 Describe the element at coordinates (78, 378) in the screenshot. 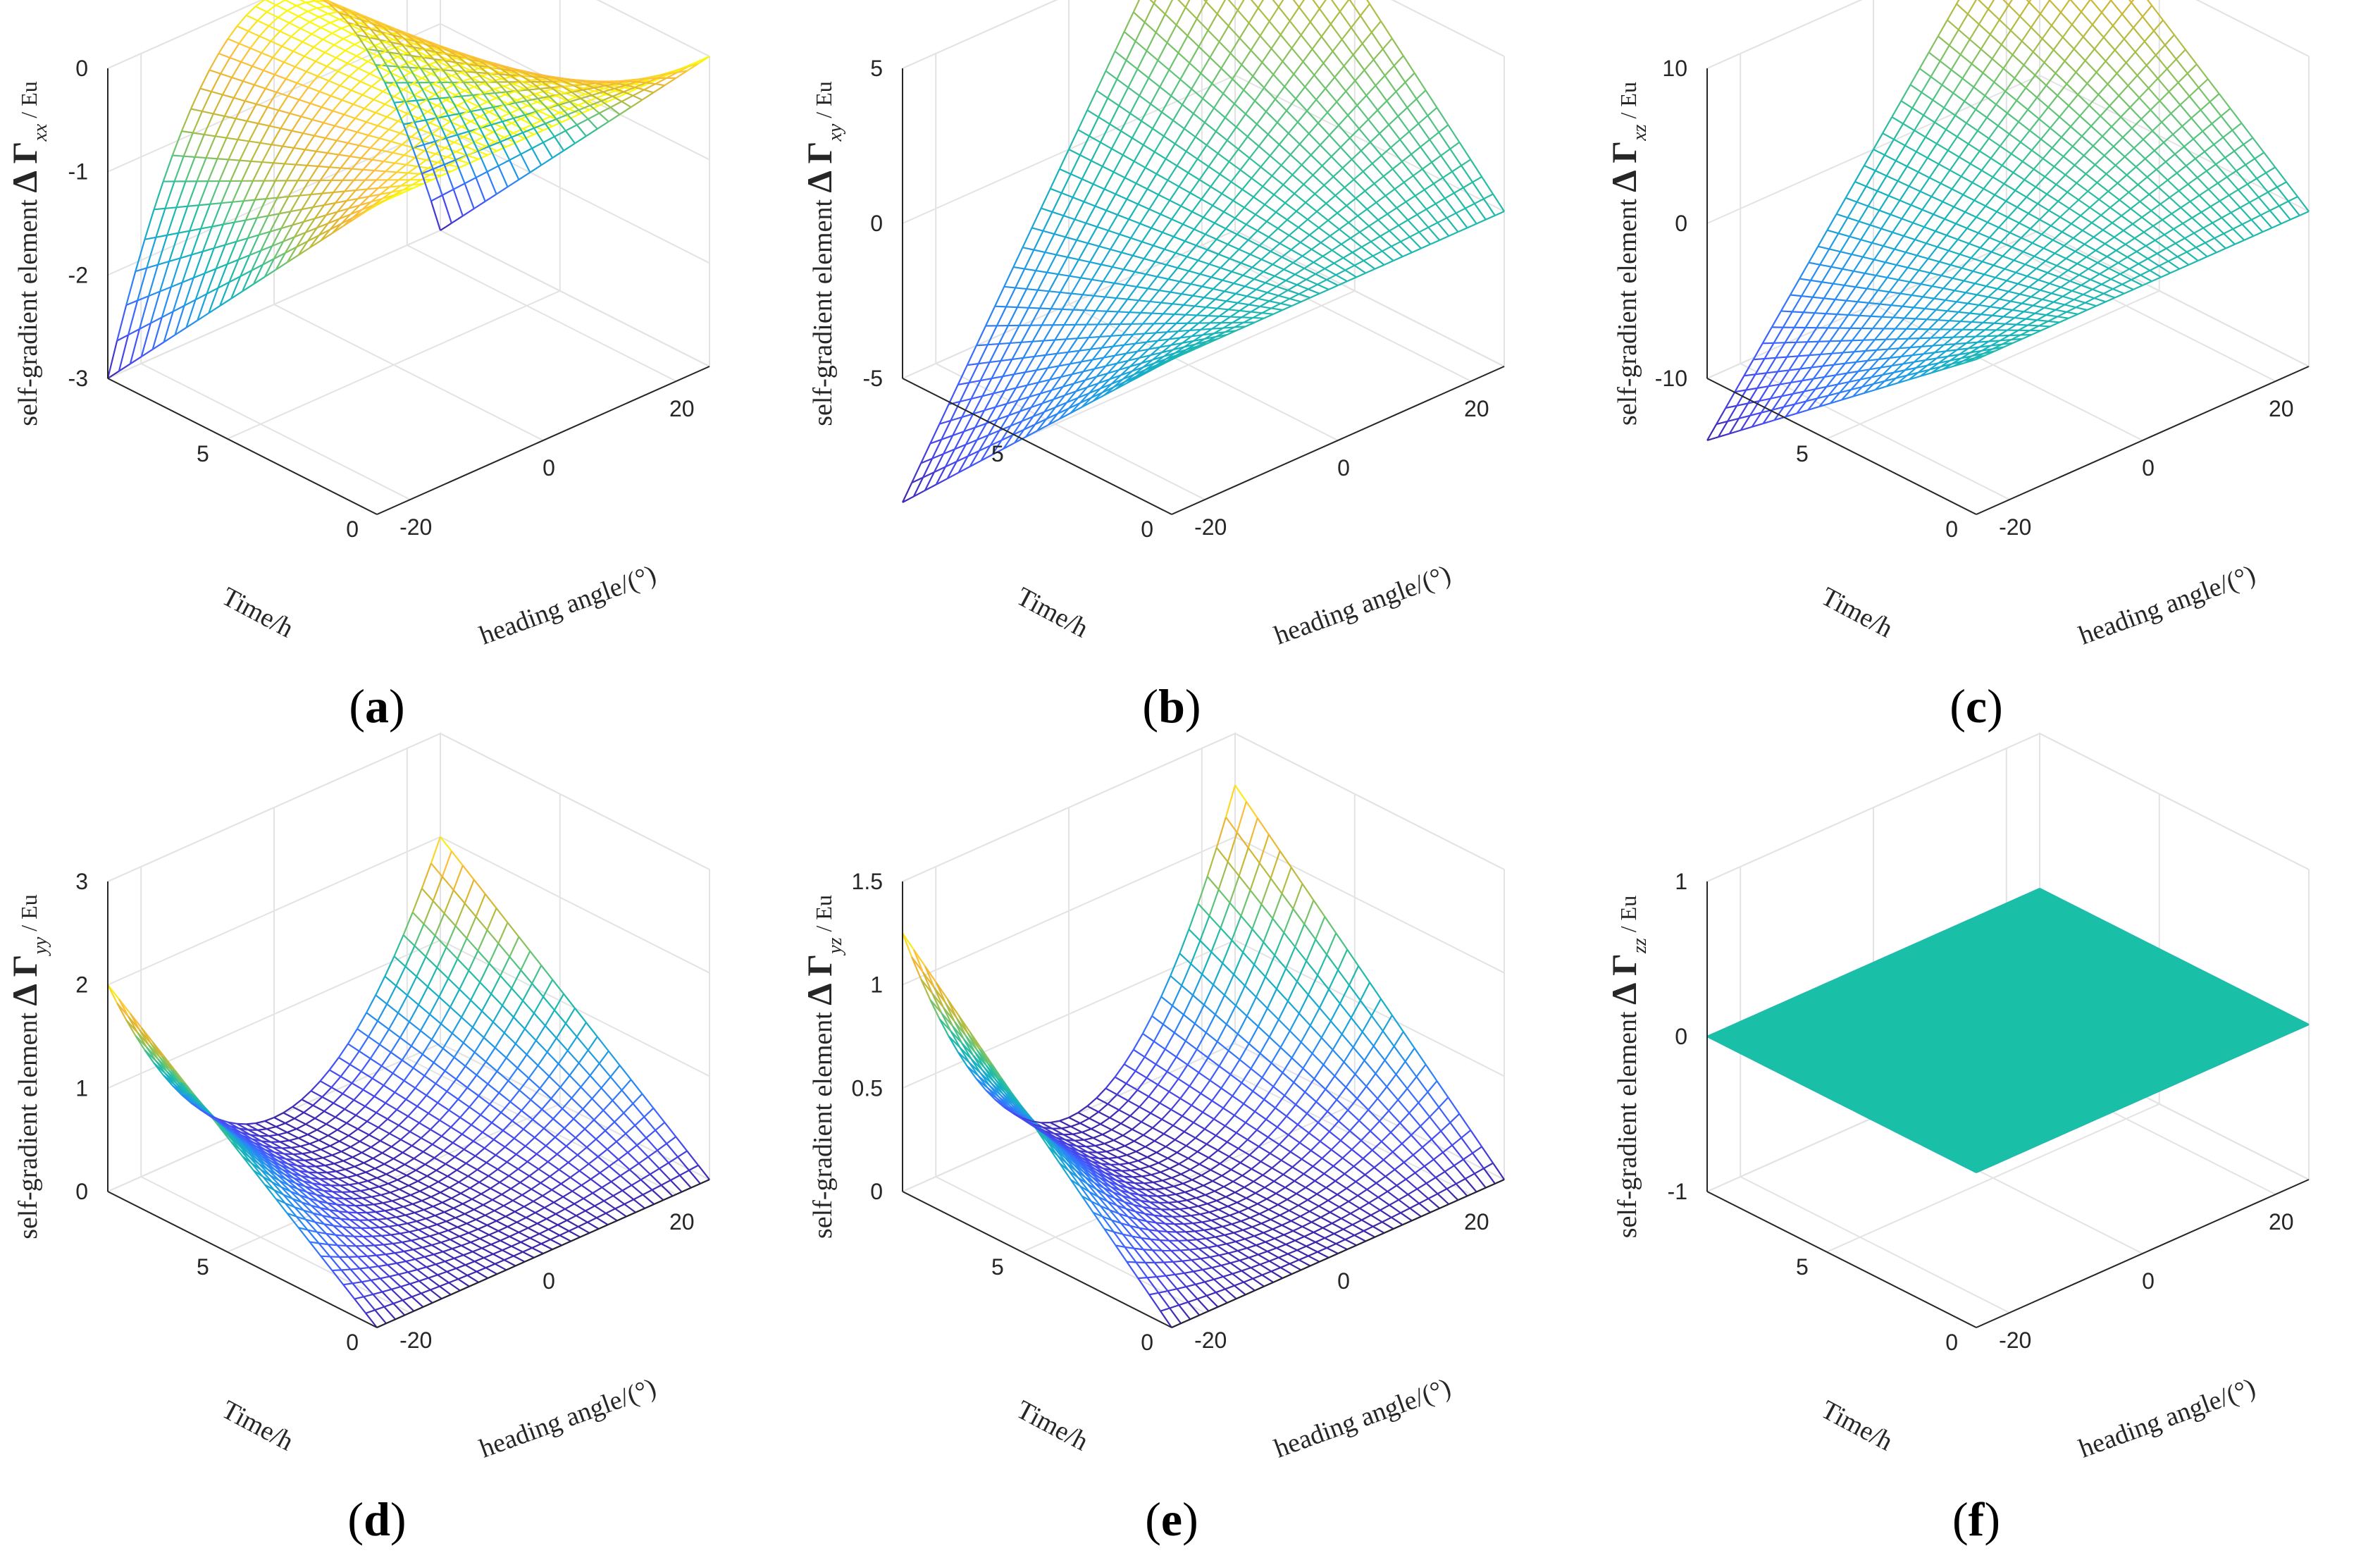

I see `z-tick-label: -3` at that location.